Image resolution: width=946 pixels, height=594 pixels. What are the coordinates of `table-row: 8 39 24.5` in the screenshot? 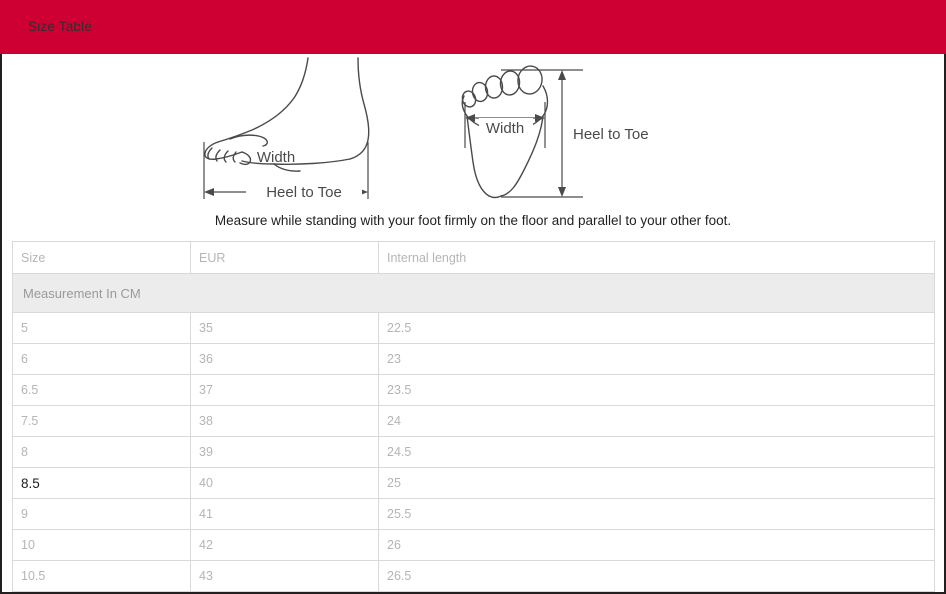 It's located at (473, 452).